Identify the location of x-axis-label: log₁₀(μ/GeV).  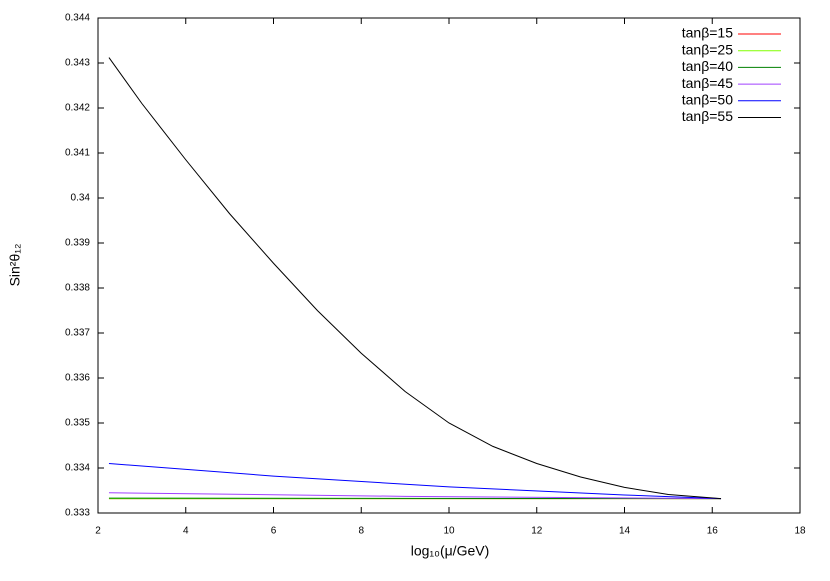
(450, 551).